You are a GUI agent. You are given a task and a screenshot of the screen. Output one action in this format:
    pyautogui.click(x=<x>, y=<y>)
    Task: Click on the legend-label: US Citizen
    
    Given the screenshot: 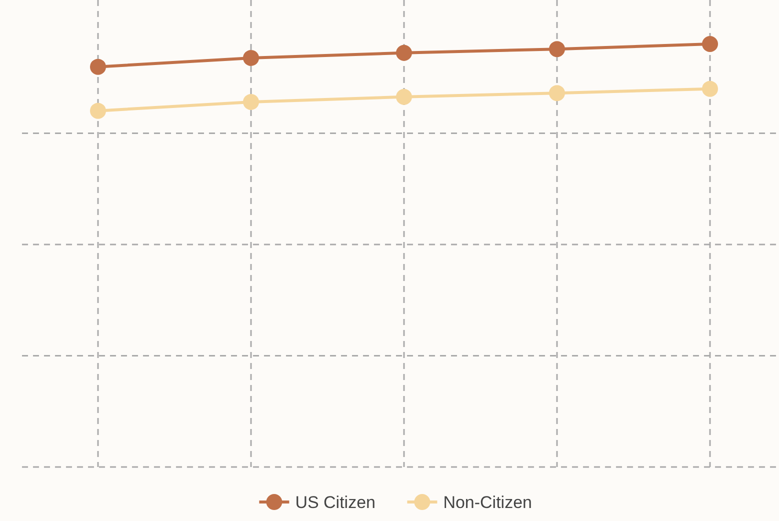 What is the action you would take?
    pyautogui.click(x=335, y=502)
    